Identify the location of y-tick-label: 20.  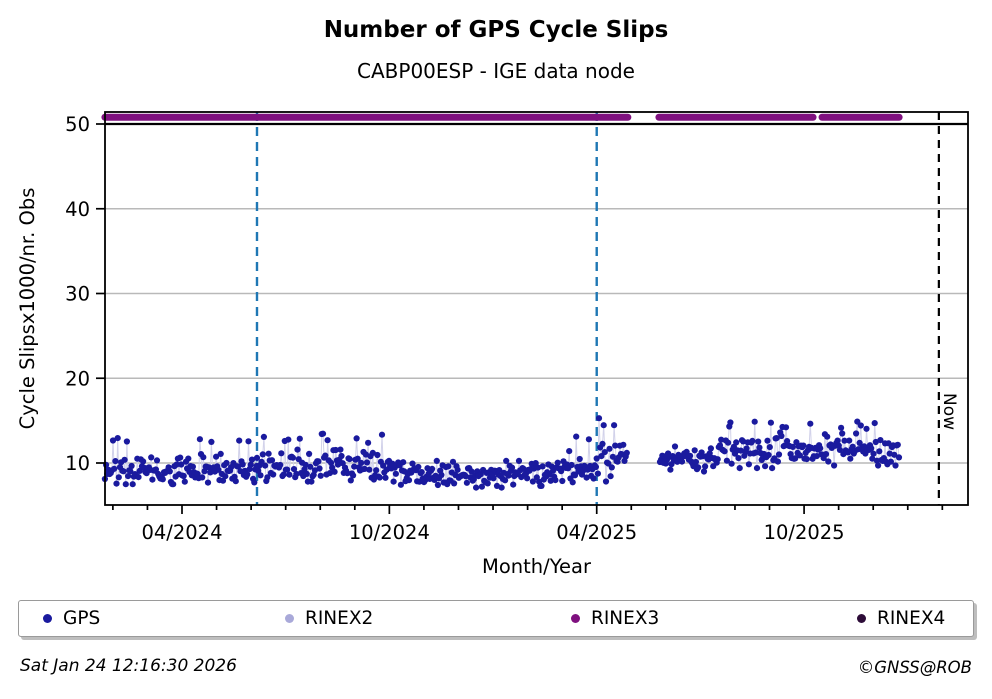
(77, 378).